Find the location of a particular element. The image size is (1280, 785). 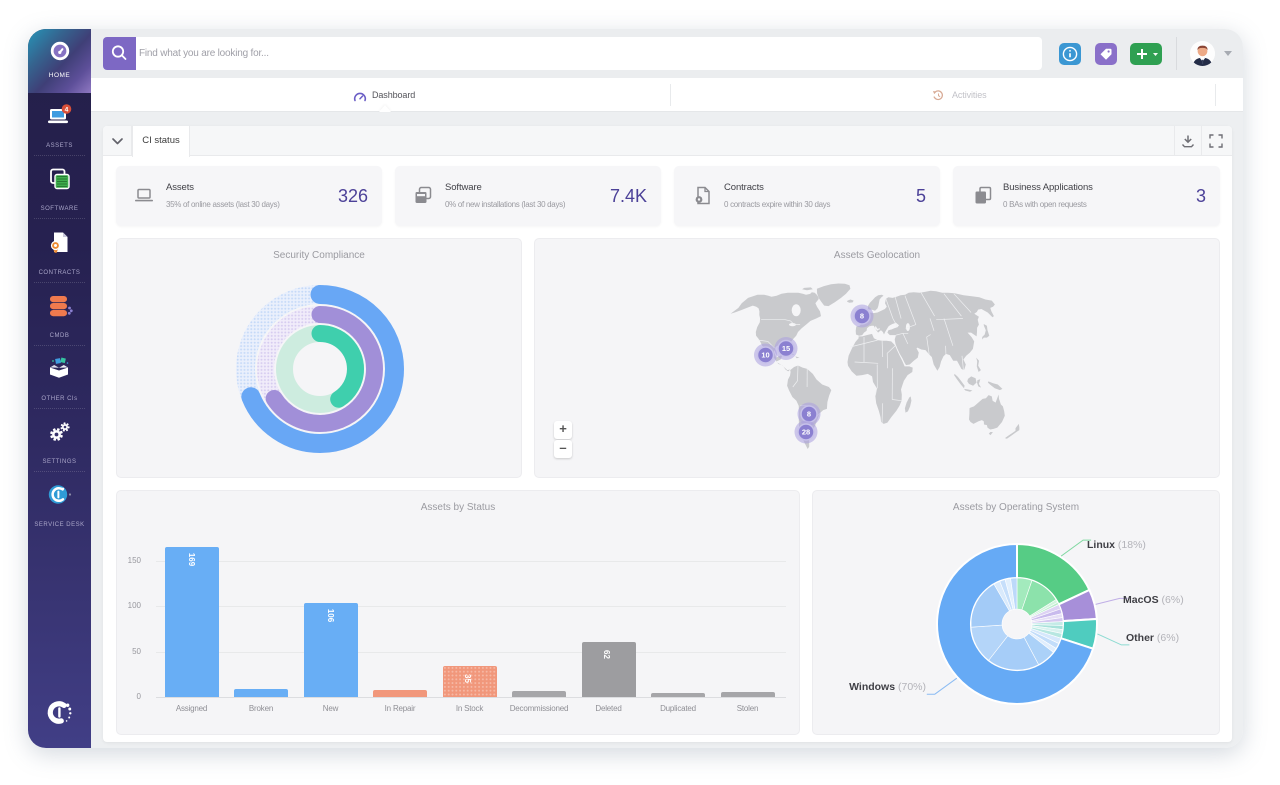

svg-text: 15 is located at coordinates (786, 348).